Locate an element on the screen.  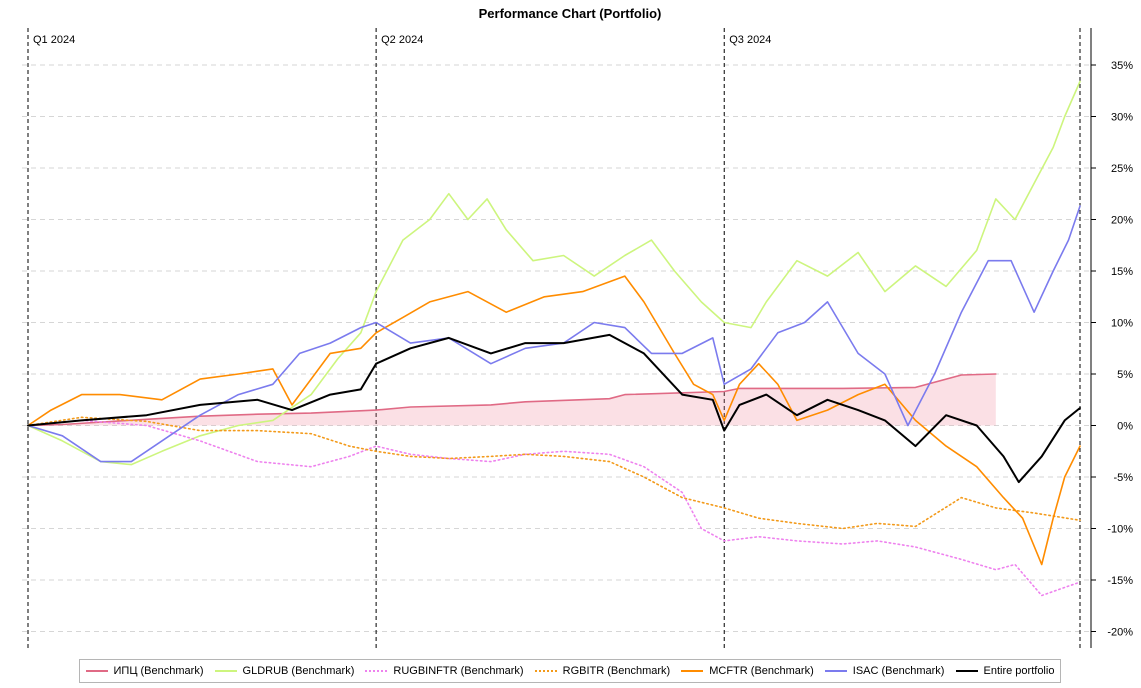
quarter-label: Q2 2024 is located at coordinates (402, 40).